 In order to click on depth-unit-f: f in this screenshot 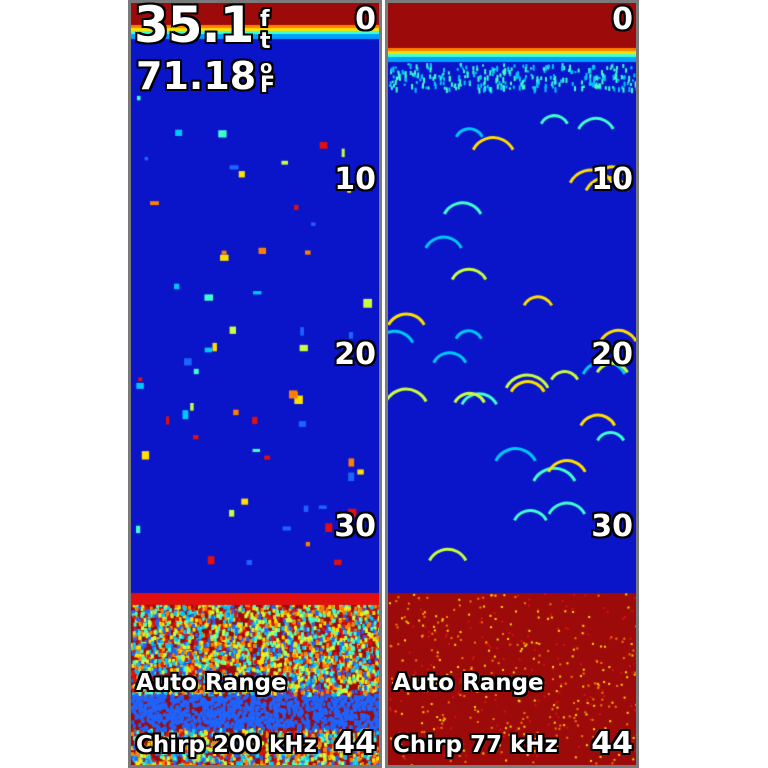, I will do `click(265, 19)`.